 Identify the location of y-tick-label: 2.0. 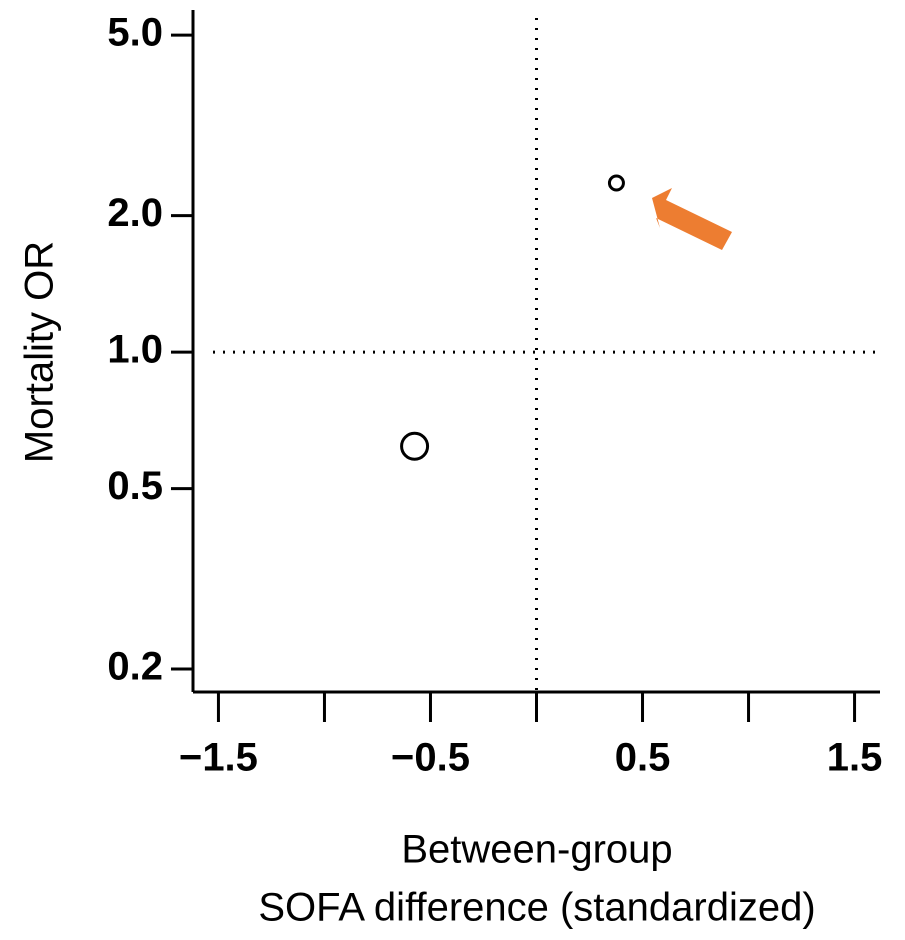
(135, 213).